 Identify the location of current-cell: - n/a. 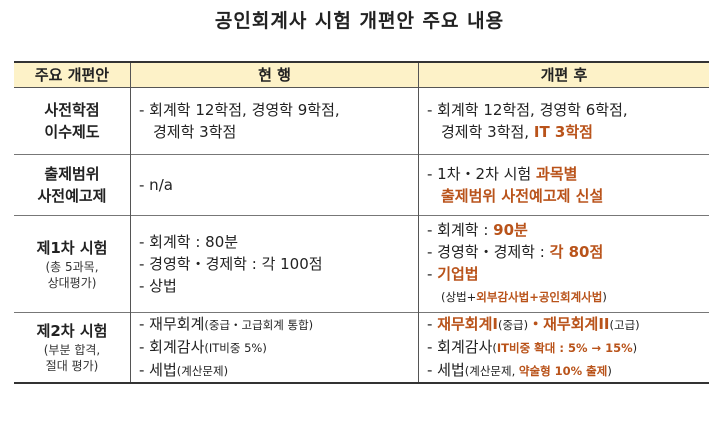
(274, 184).